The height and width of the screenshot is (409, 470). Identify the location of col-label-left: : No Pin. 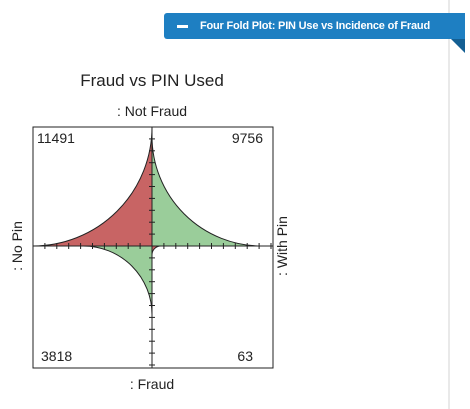
(17, 246).